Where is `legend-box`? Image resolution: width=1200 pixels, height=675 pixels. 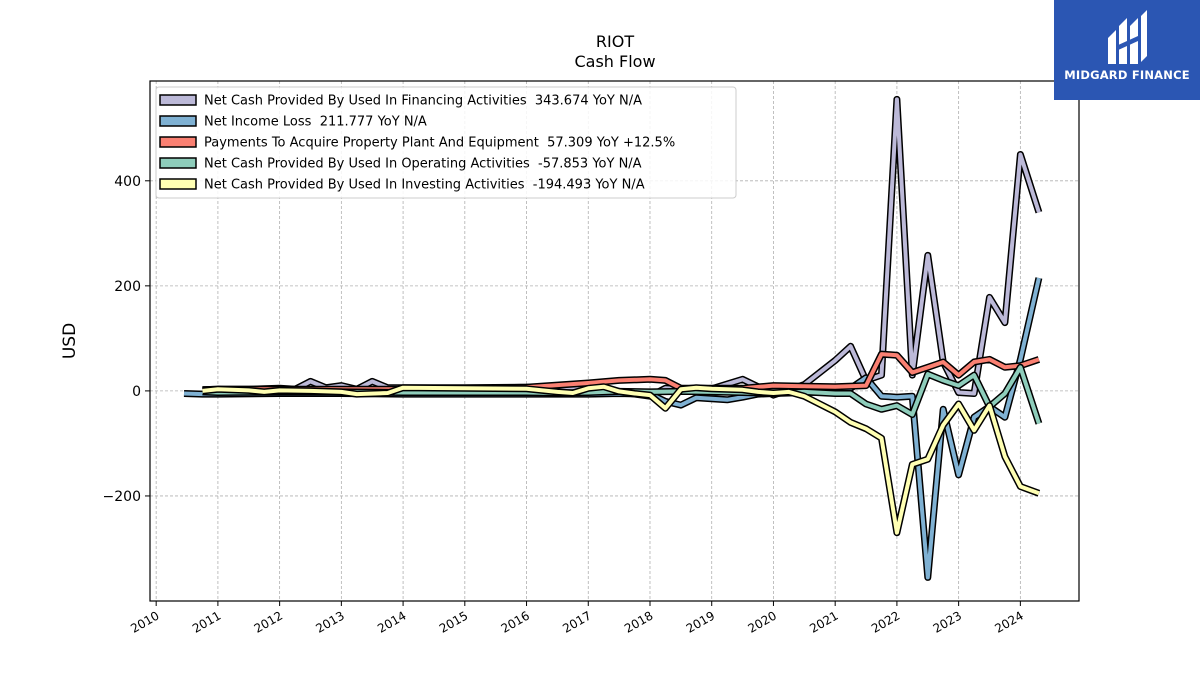
legend-box is located at coordinates (446, 142).